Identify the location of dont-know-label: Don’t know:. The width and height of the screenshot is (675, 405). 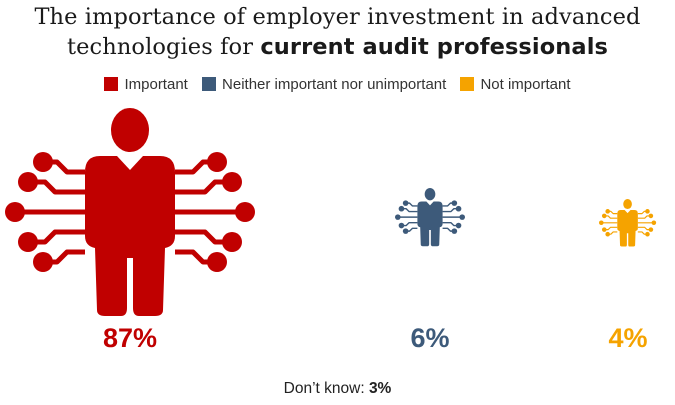
(326, 388).